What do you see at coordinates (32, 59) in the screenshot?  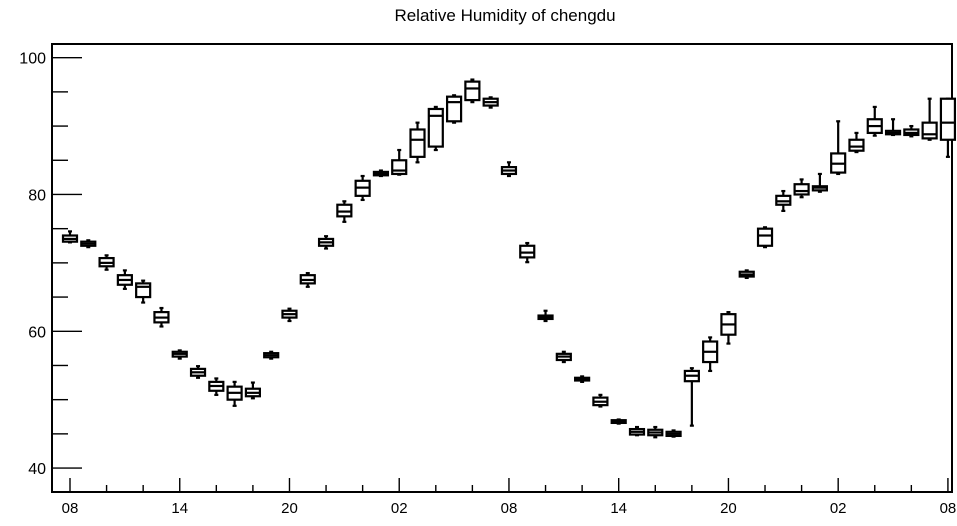 I see `y-tick-label: 100` at bounding box center [32, 59].